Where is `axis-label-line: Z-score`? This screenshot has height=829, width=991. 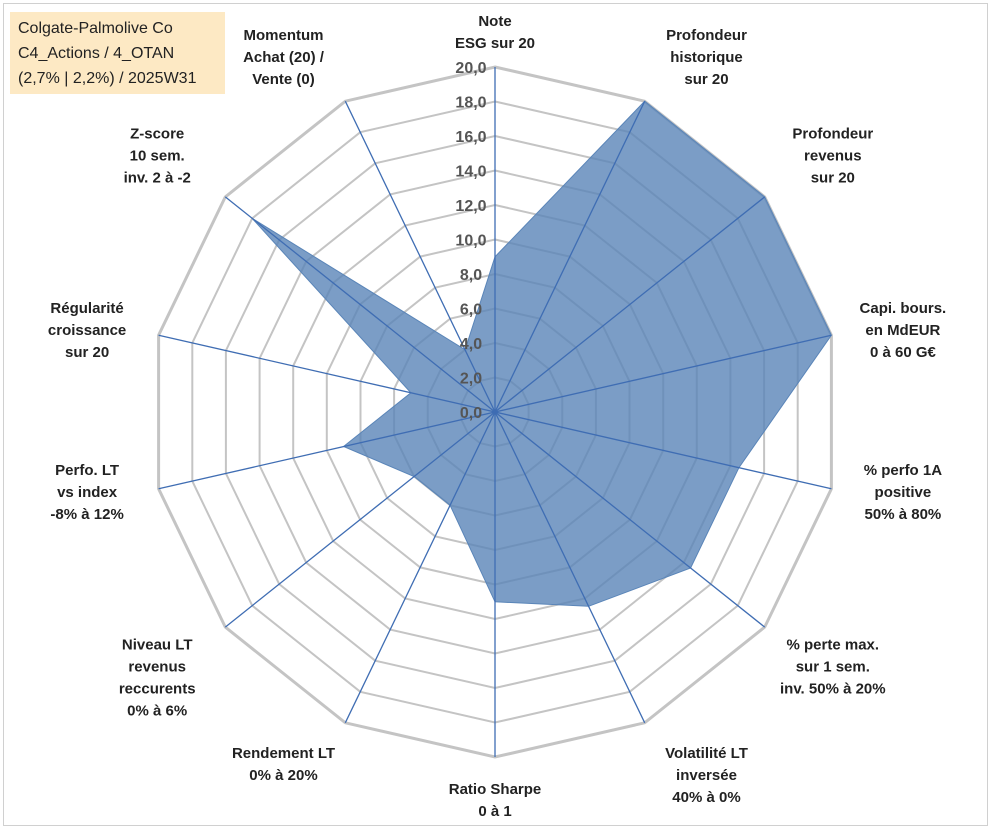 axis-label-line: Z-score is located at coordinates (157, 134).